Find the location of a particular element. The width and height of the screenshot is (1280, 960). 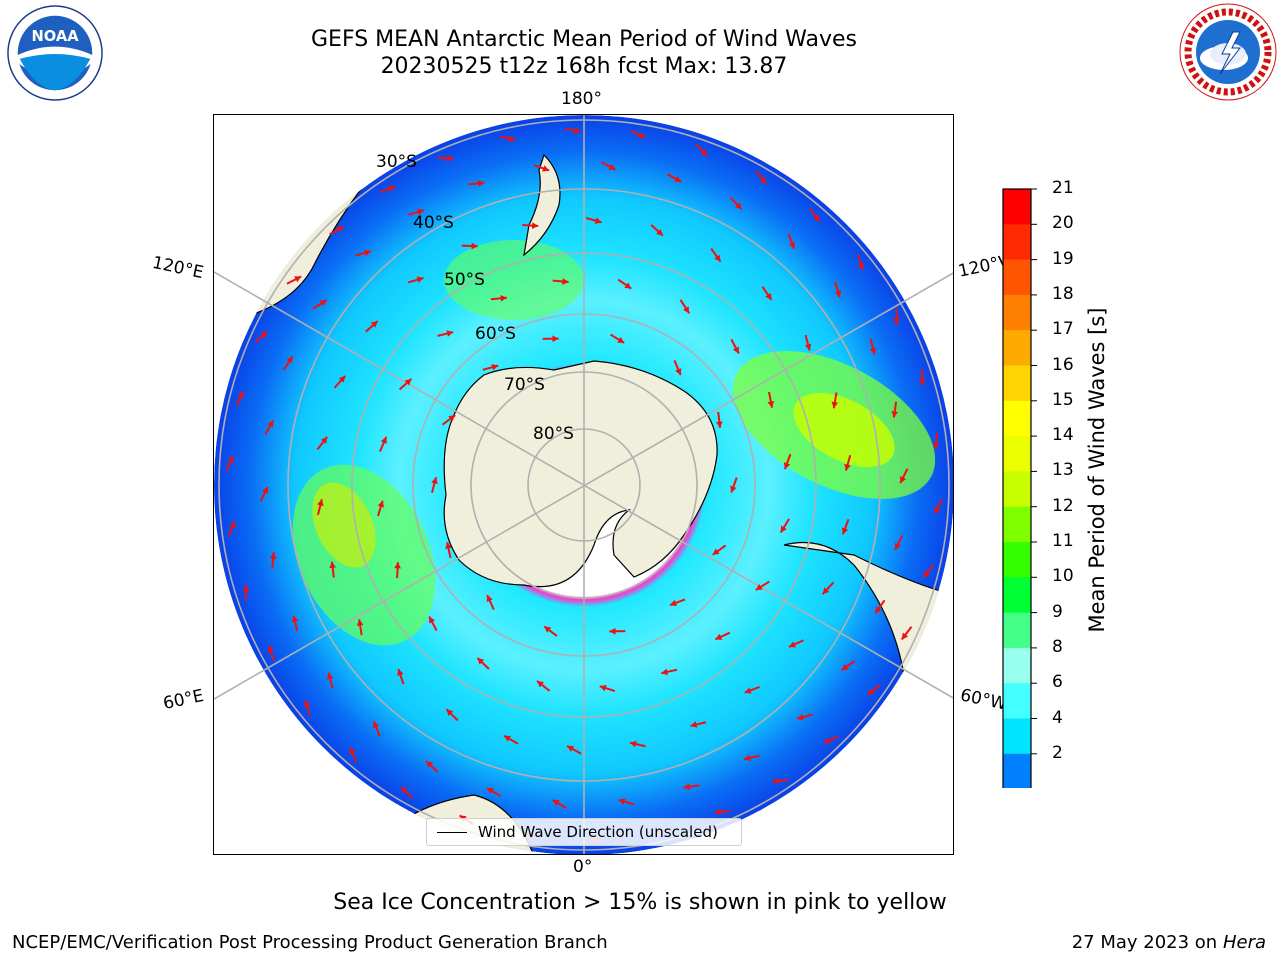

lon-label-120e: 120°E is located at coordinates (178, 268).